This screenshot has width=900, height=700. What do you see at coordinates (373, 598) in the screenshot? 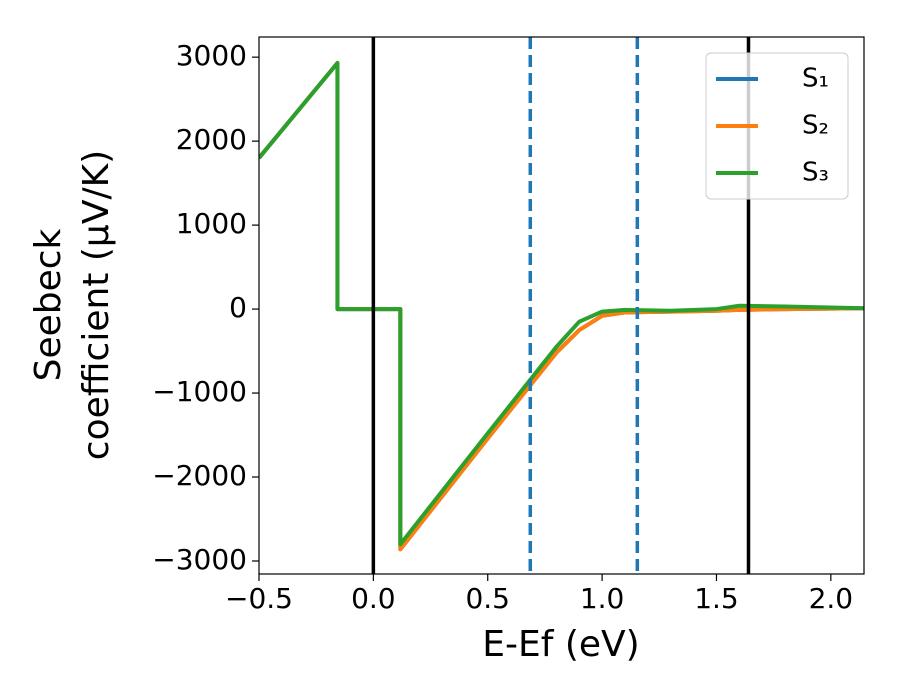
I see `x-tick-label: 0.0` at bounding box center [373, 598].